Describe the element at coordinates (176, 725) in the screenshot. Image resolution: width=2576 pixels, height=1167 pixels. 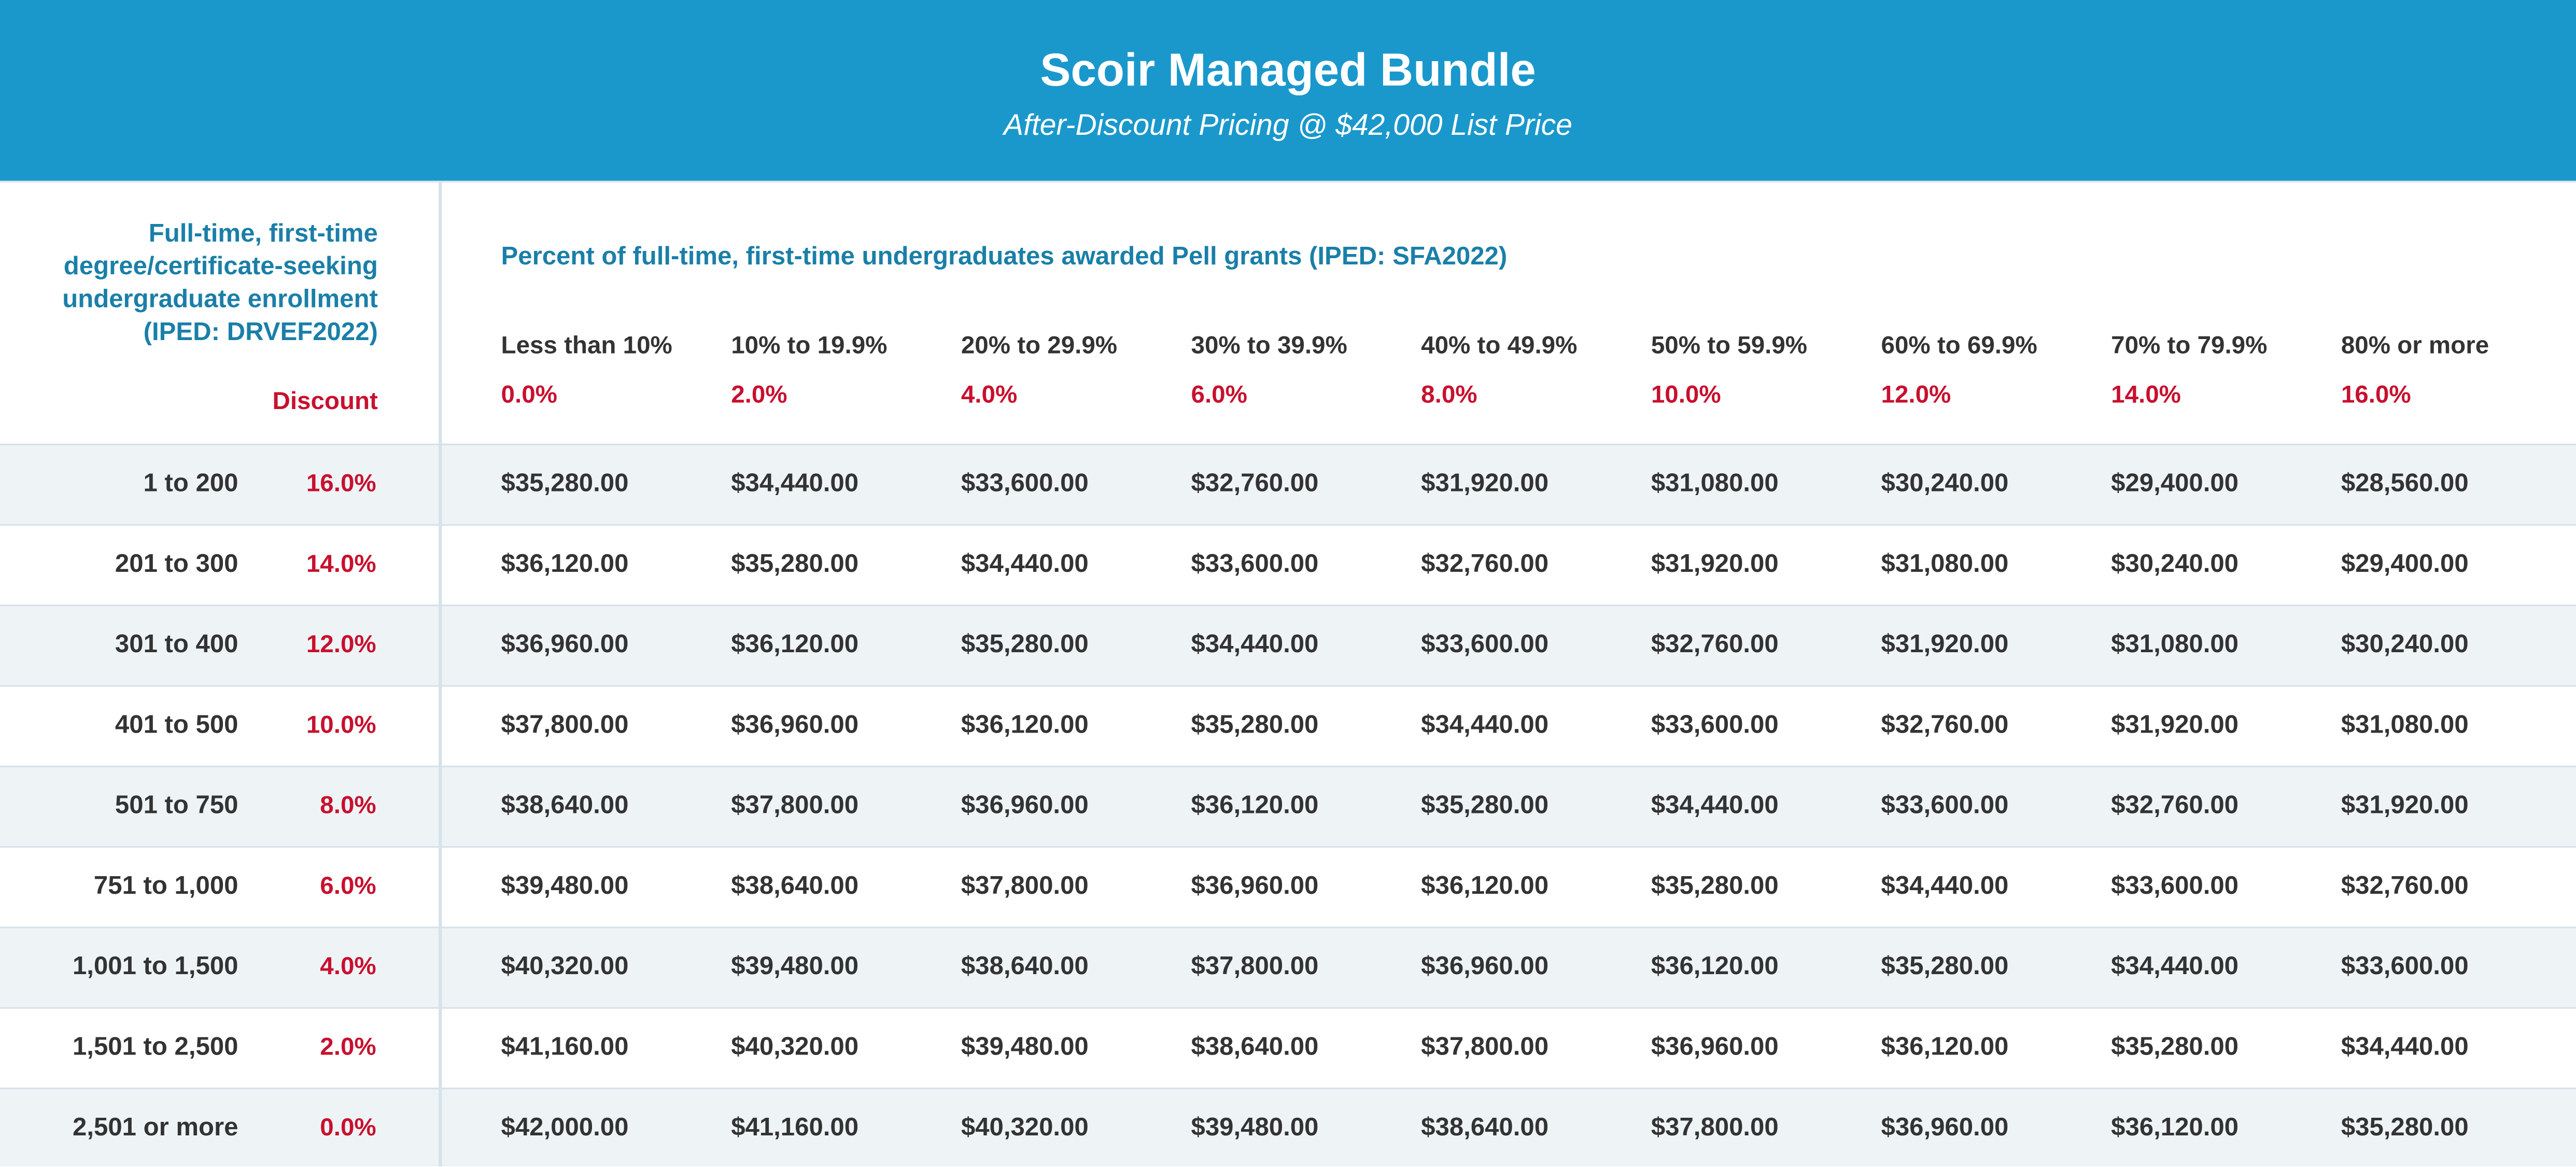
I see `enrollment-range: 401 to 500` at that location.